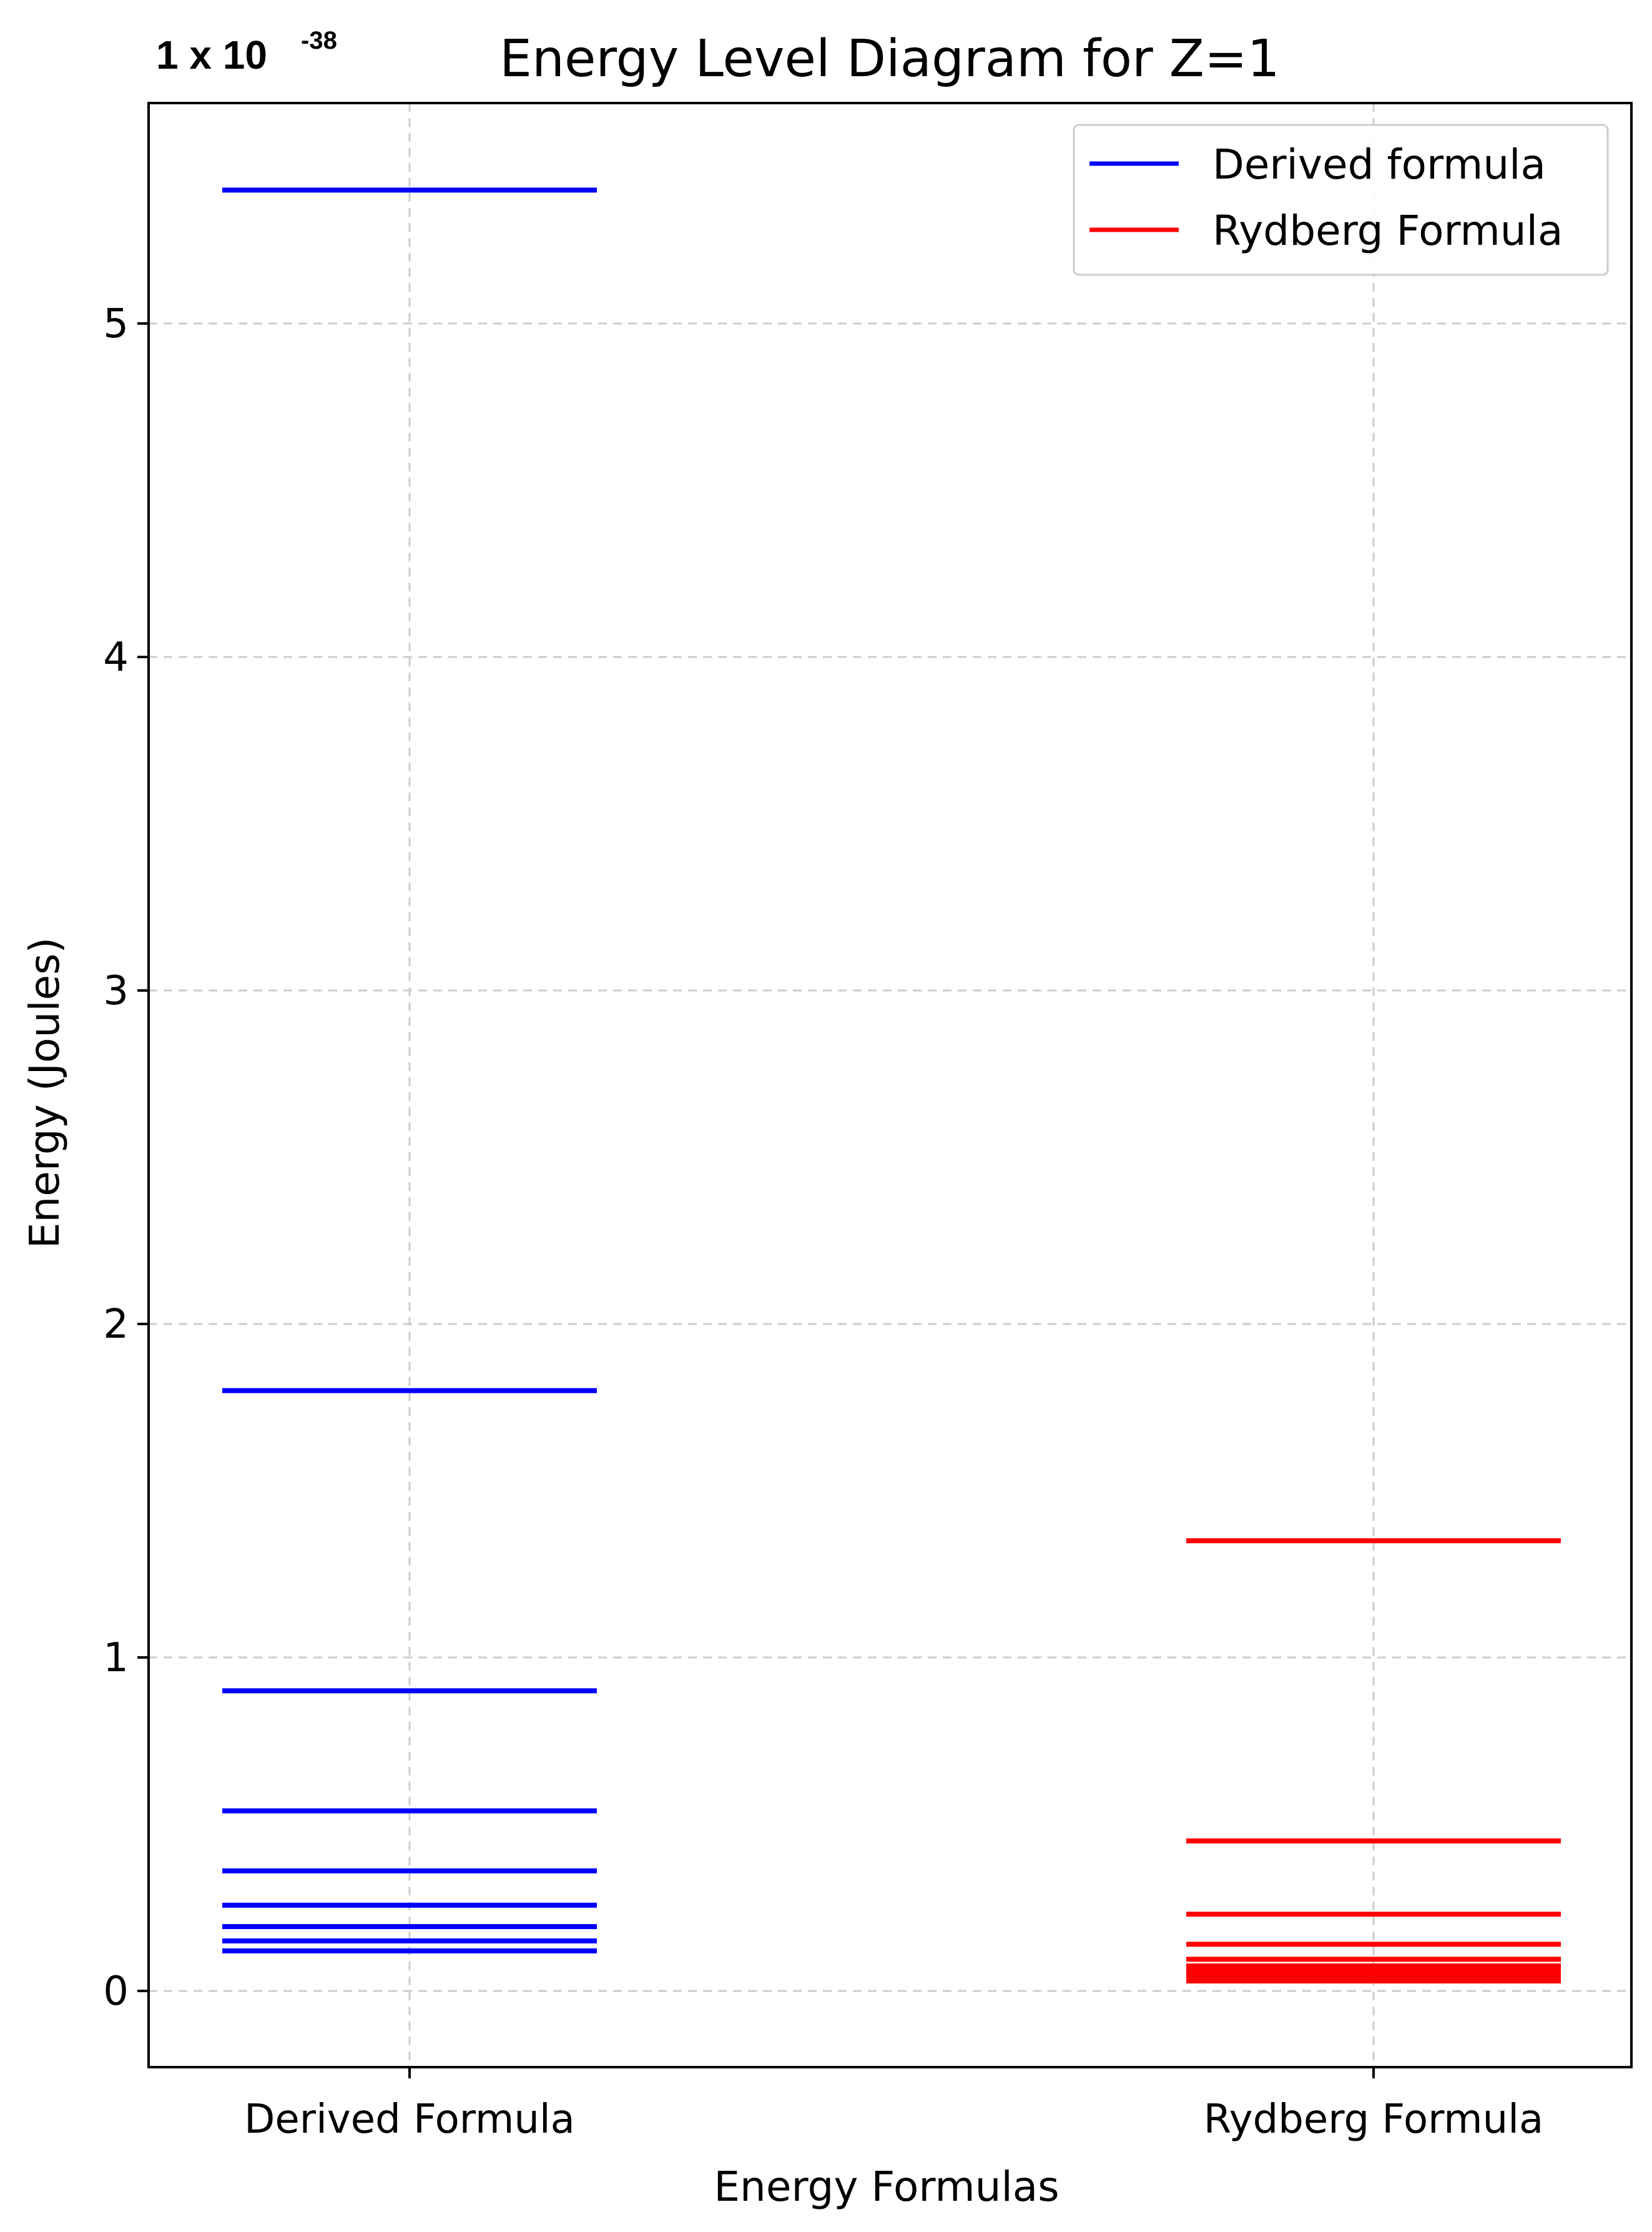  I want to click on y-tick-label: 3, so click(116, 991).